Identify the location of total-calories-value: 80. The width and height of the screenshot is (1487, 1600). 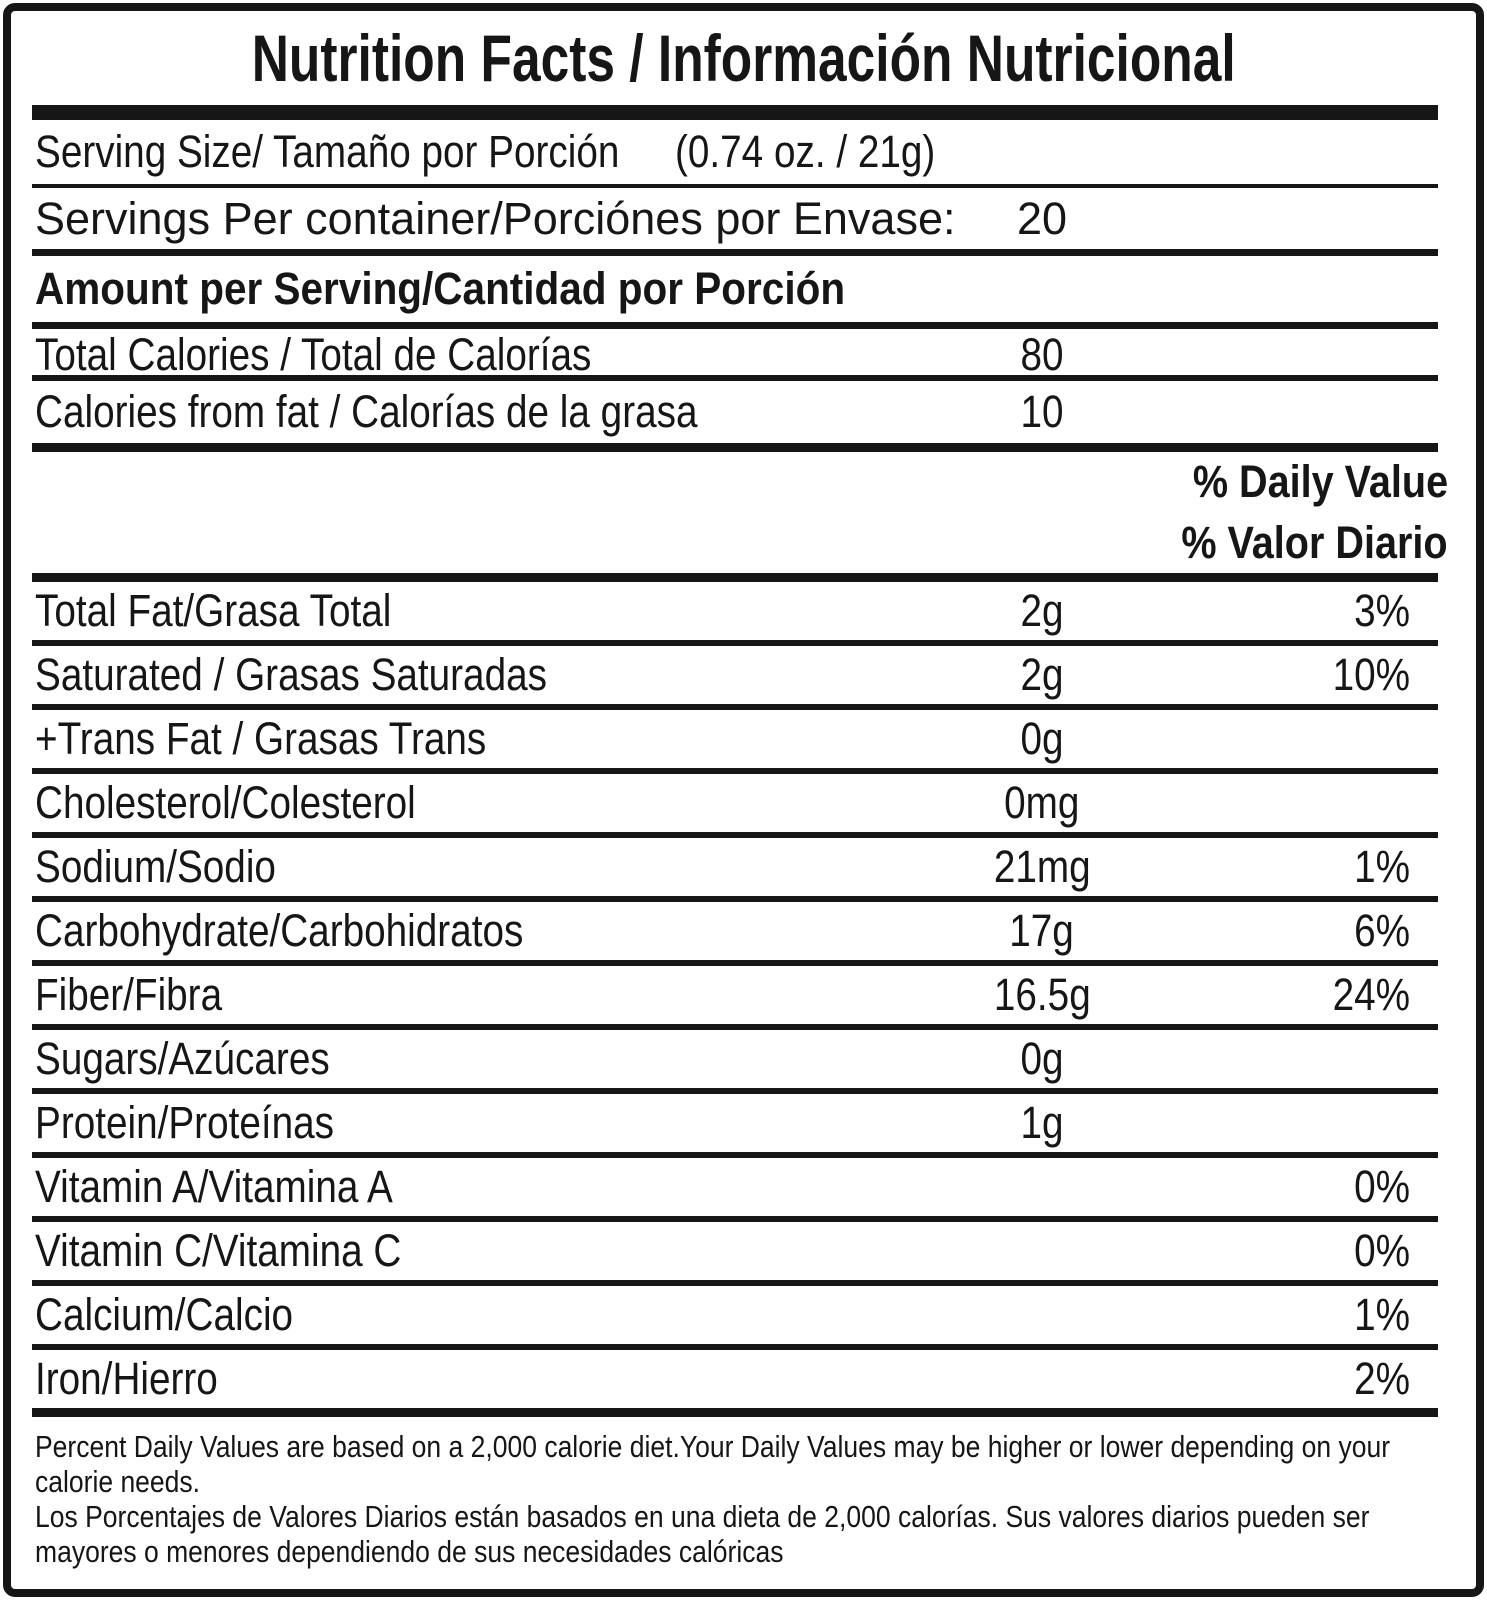
(1042, 354).